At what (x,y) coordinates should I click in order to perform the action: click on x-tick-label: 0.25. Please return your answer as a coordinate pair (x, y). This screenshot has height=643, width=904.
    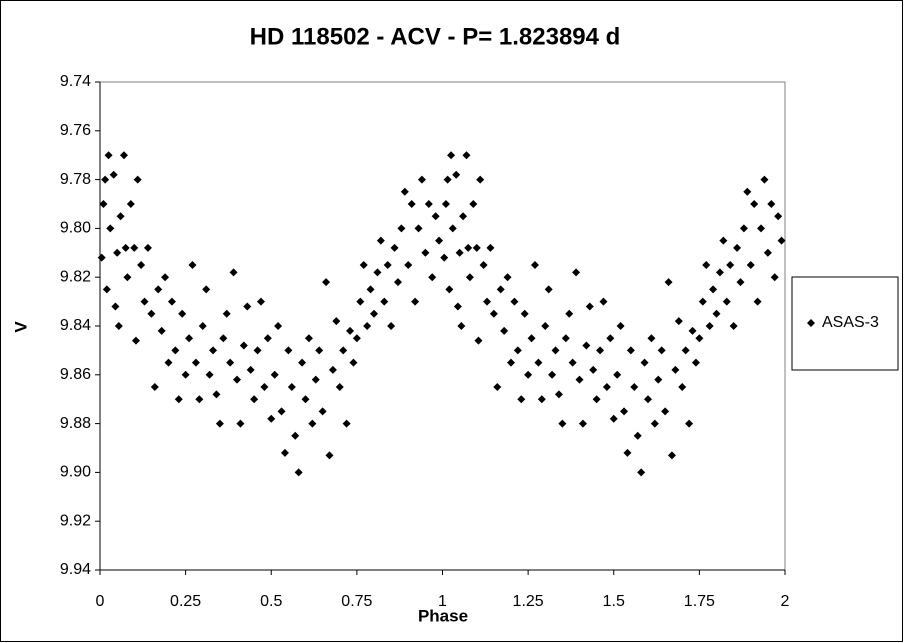
    Looking at the image, I should click on (185, 601).